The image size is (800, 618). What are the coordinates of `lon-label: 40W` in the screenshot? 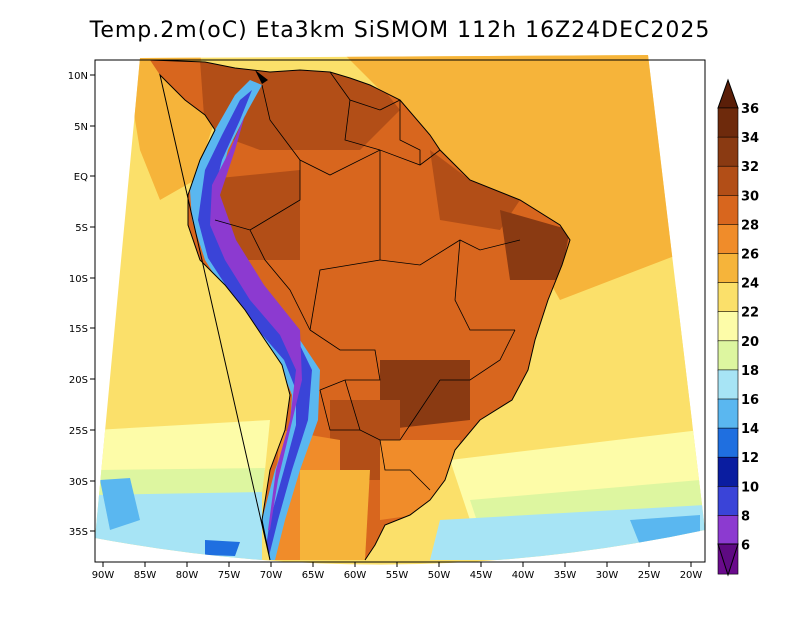 It's located at (523, 575).